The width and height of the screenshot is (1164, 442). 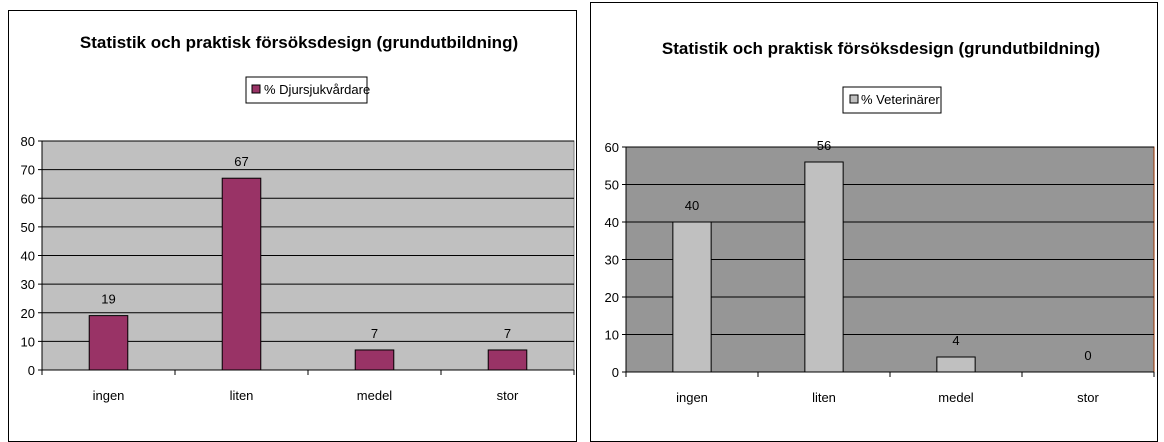 I want to click on data-label: 40, so click(x=692, y=205).